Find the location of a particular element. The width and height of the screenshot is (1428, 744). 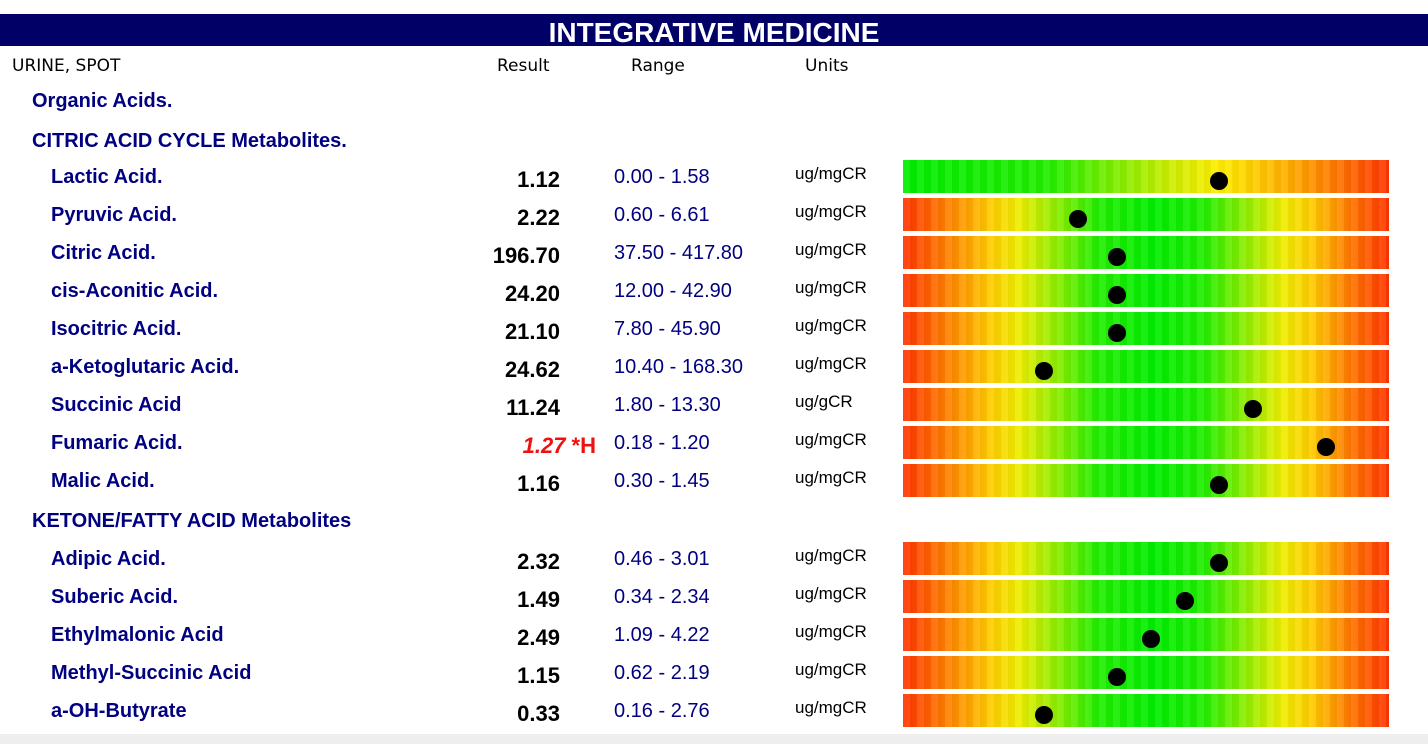

analyte-name: Malic Acid. is located at coordinates (103, 481).